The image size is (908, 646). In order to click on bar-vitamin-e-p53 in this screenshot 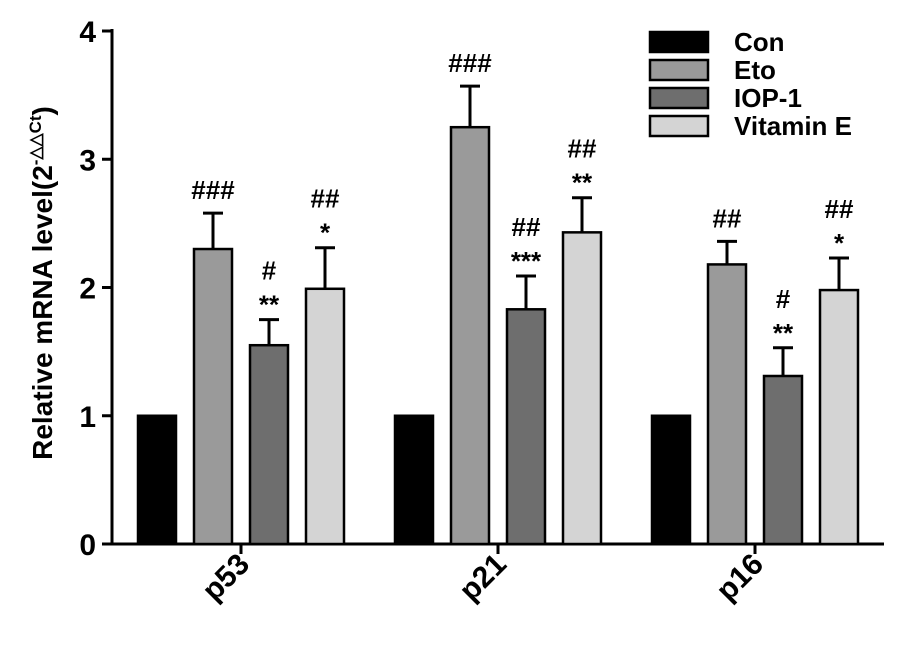, I will do `click(325, 416)`.